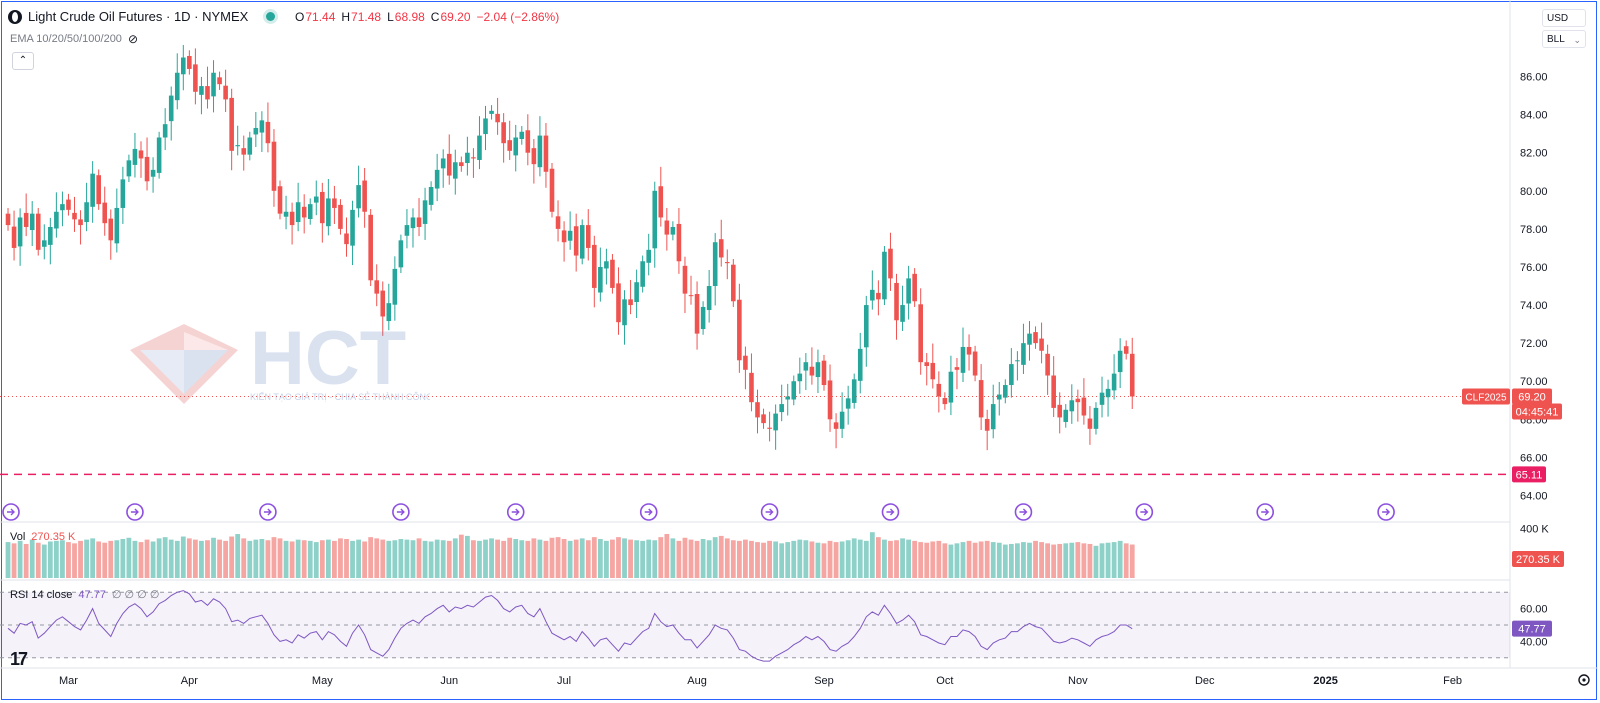  Describe the element at coordinates (19, 659) in the screenshot. I see `tradingview-logo: 17` at that location.